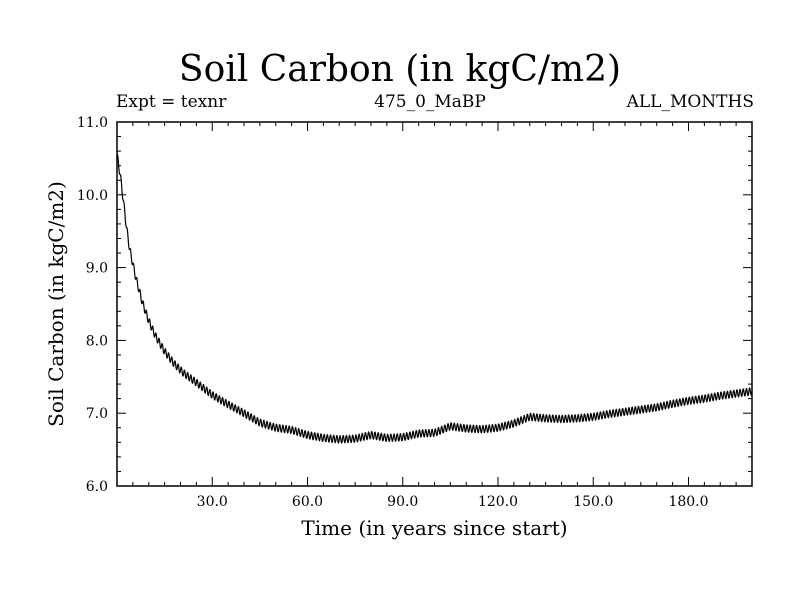  I want to click on y-tick-label: 9.0, so click(97, 269).